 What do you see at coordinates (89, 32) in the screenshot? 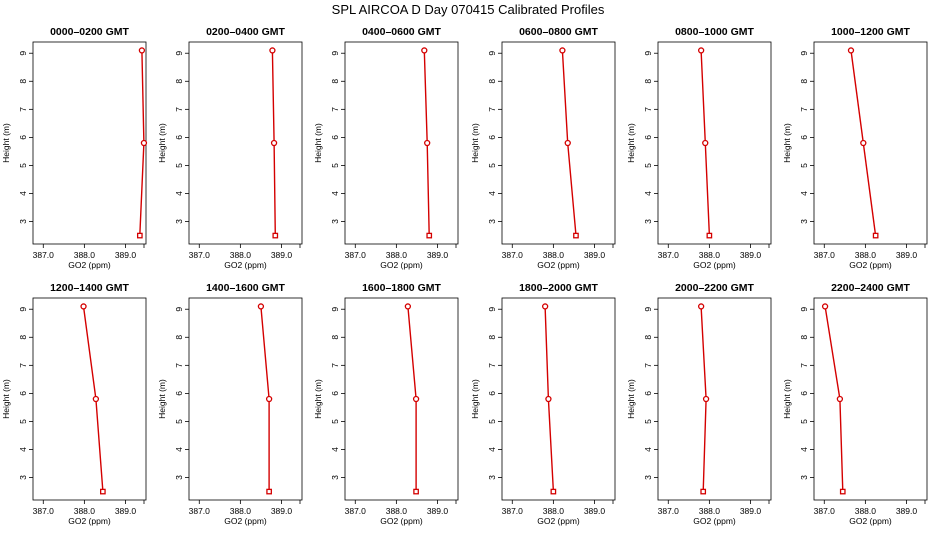
I see `panel-title: 0000–0200 GMT` at bounding box center [89, 32].